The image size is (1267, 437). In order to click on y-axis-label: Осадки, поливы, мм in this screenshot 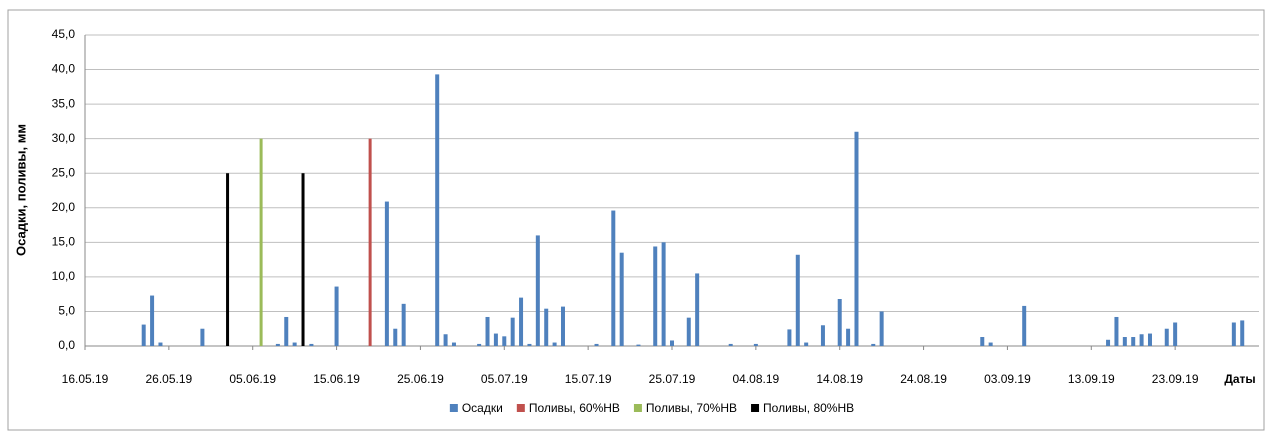, I will do `click(20, 190)`.